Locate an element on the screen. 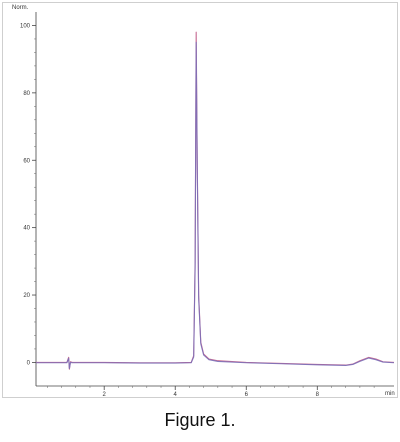 The width and height of the screenshot is (400, 442). y-ticks: 0 20 40 60 80 100 is located at coordinates (28, 194).